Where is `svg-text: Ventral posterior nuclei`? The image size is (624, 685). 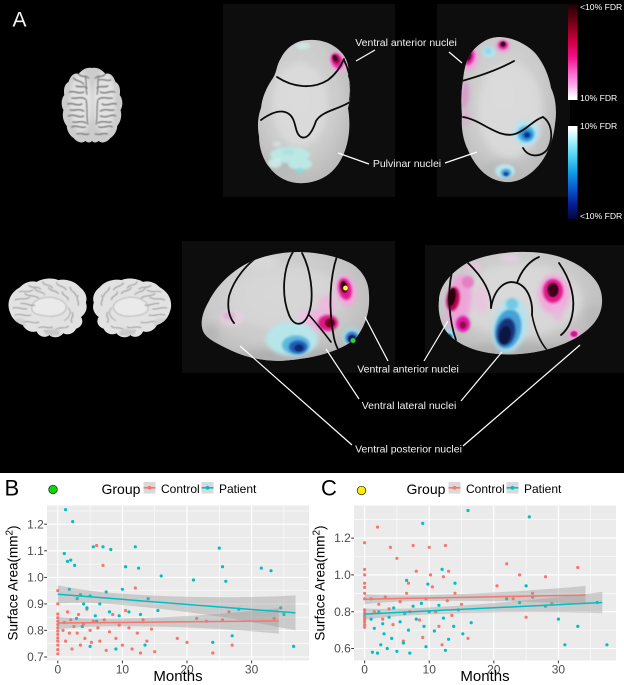 svg-text: Ventral posterior nuclei is located at coordinates (408, 450).